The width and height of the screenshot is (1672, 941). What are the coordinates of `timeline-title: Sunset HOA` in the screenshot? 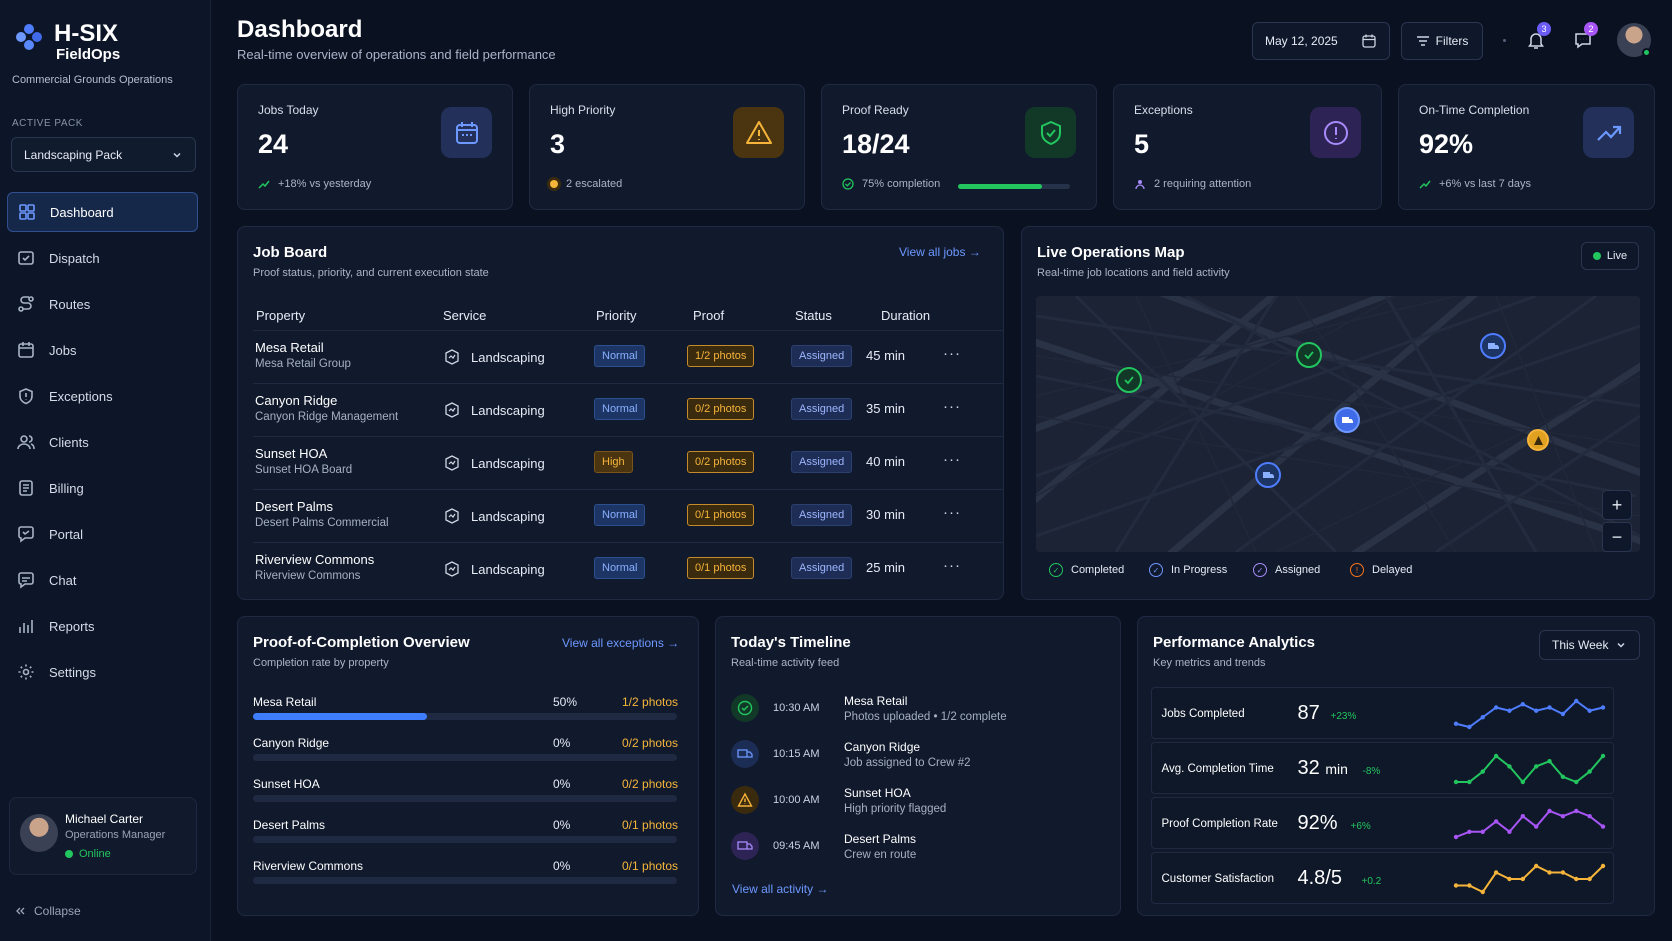 It's located at (877, 793).